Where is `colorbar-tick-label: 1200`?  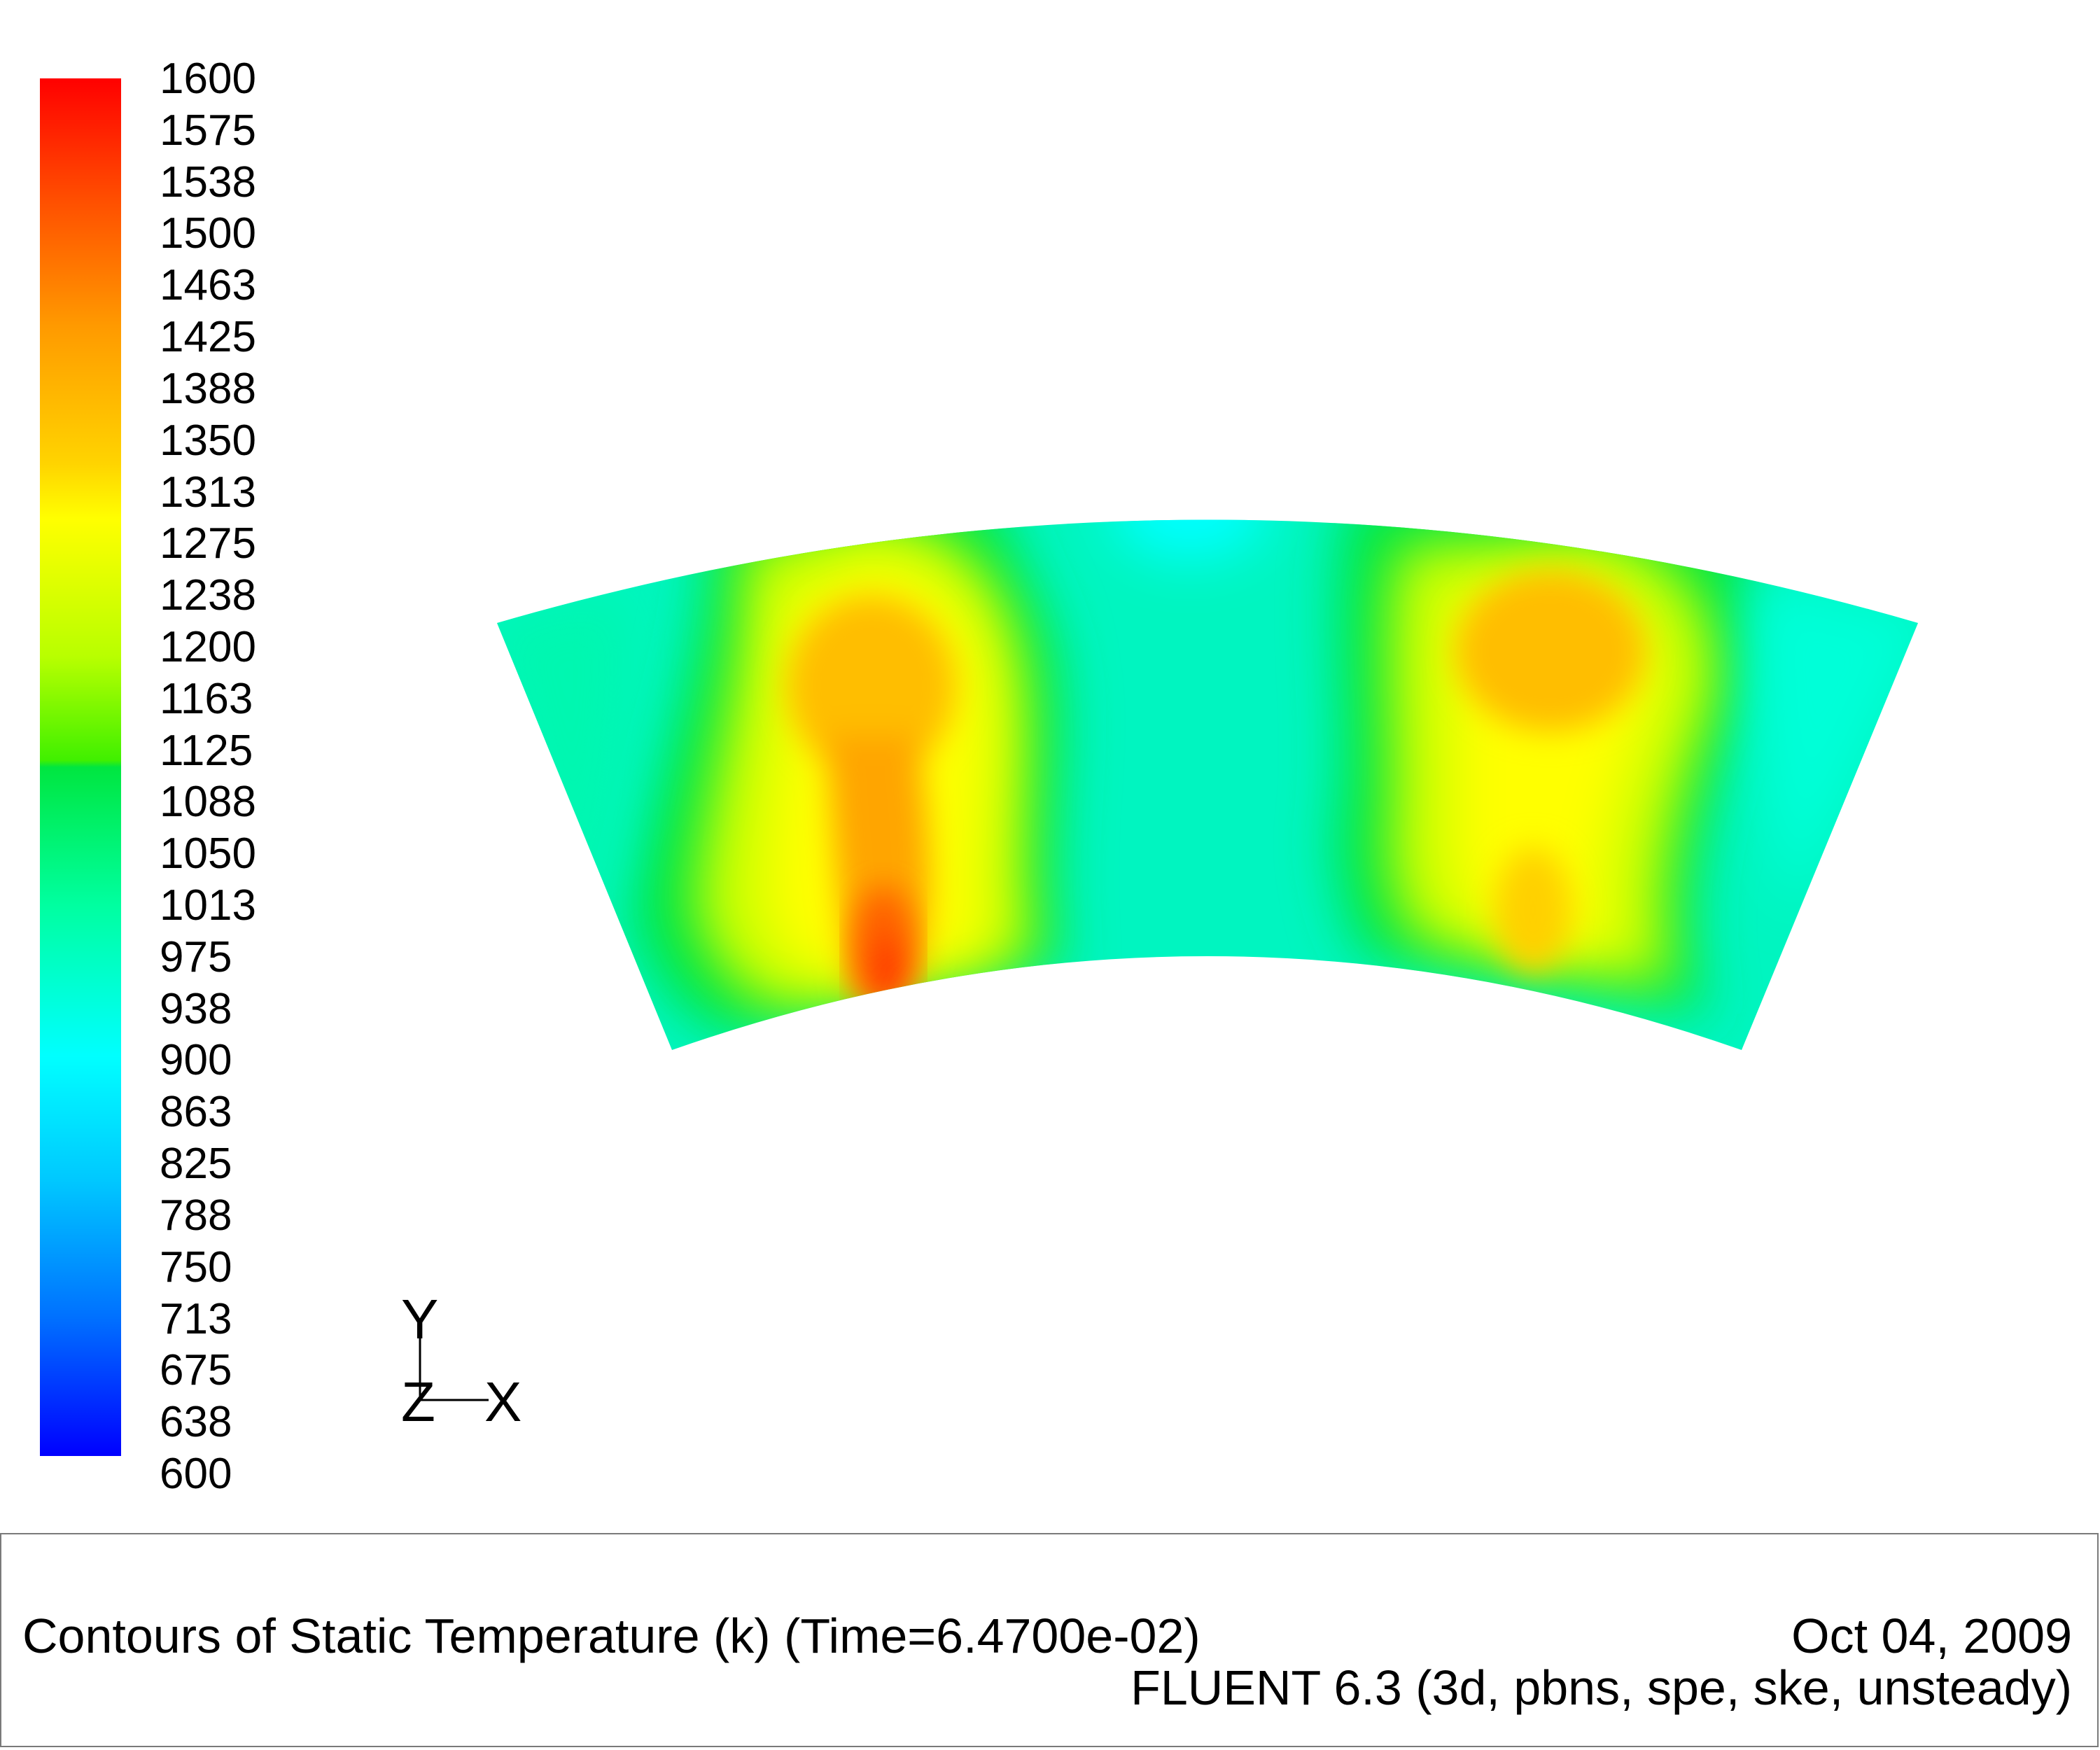
colorbar-tick-label: 1200 is located at coordinates (208, 646).